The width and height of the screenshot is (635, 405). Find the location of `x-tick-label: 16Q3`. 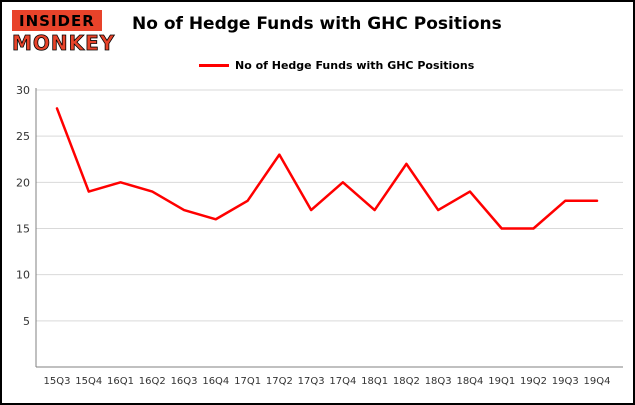

x-tick-label: 16Q3 is located at coordinates (184, 381).